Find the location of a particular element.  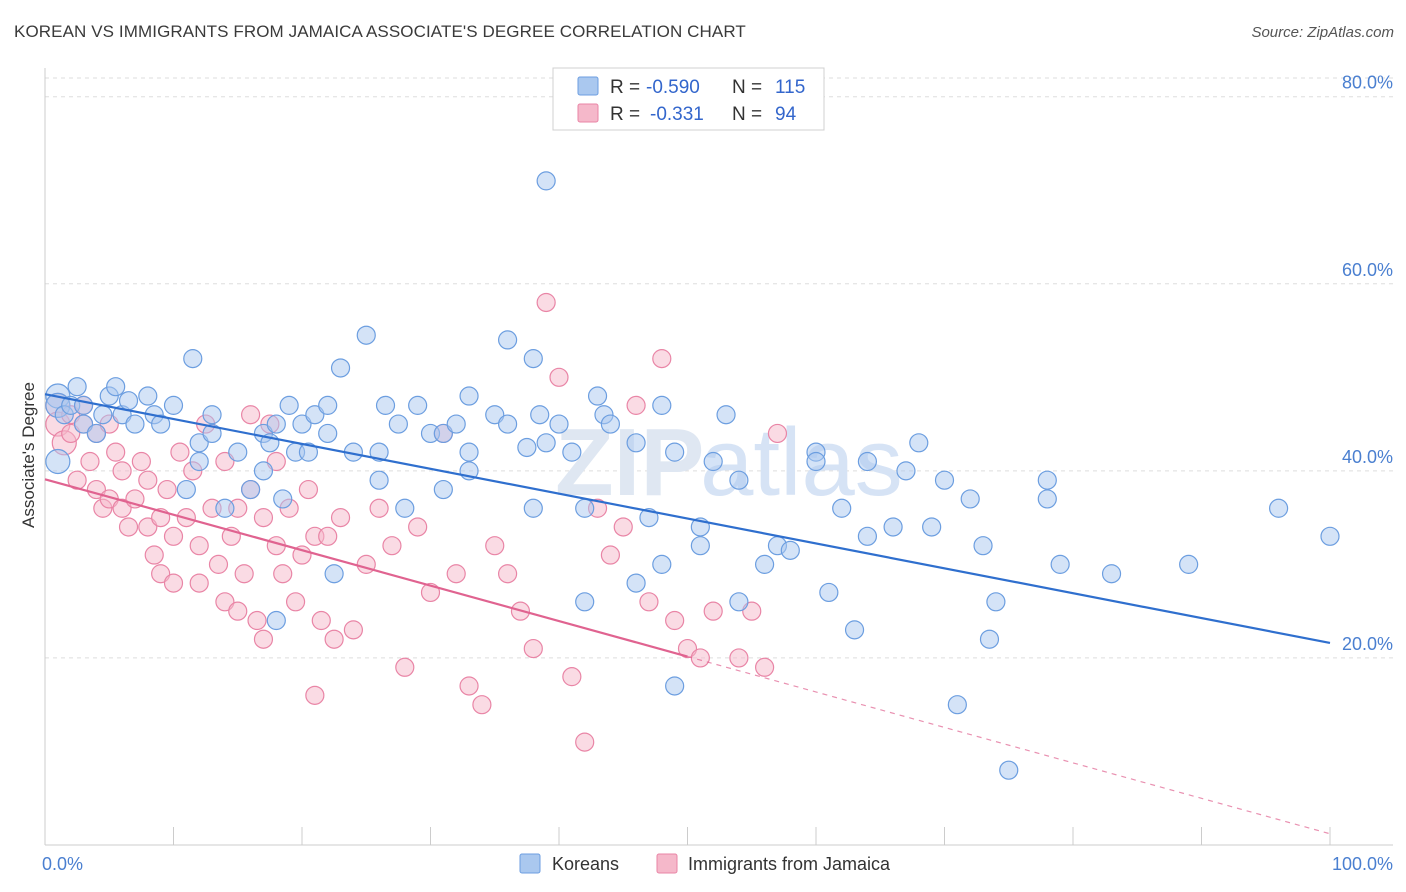

y-axis-label: Associate's Degree is located at coordinates (28, 455).